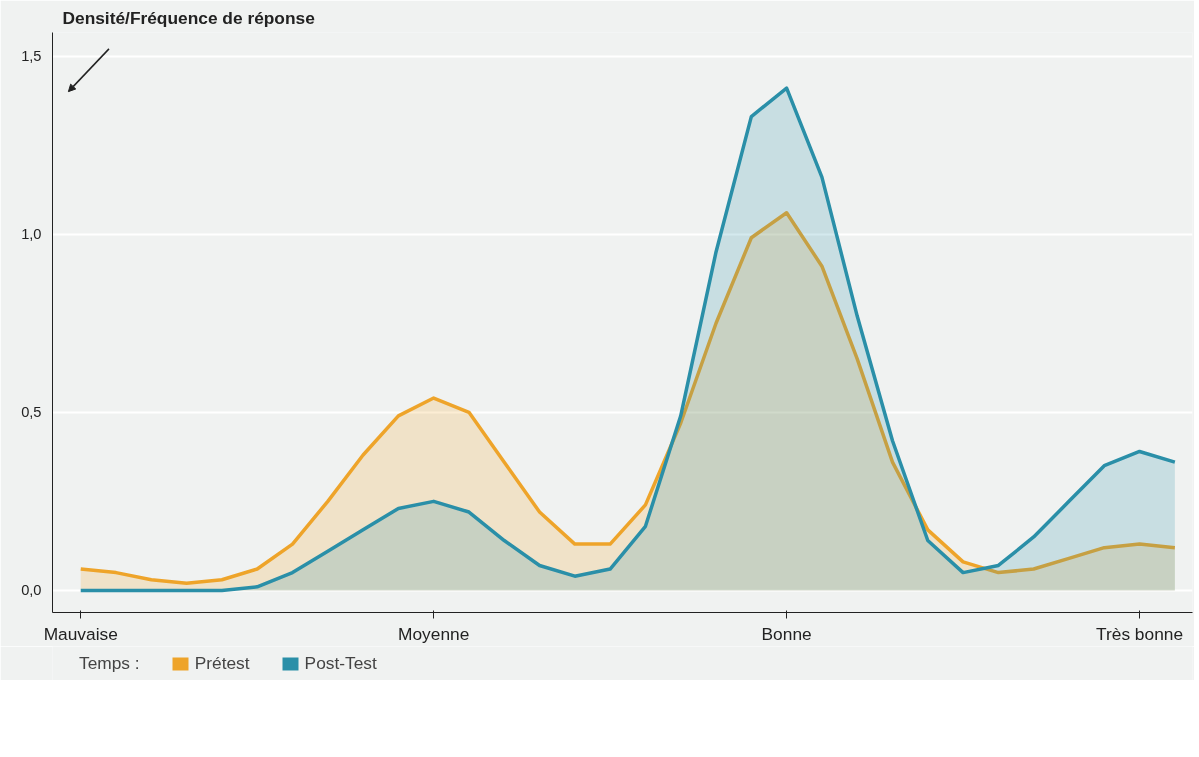 The width and height of the screenshot is (1199, 757). What do you see at coordinates (786, 633) in the screenshot?
I see `x-tick-label: Bonne` at bounding box center [786, 633].